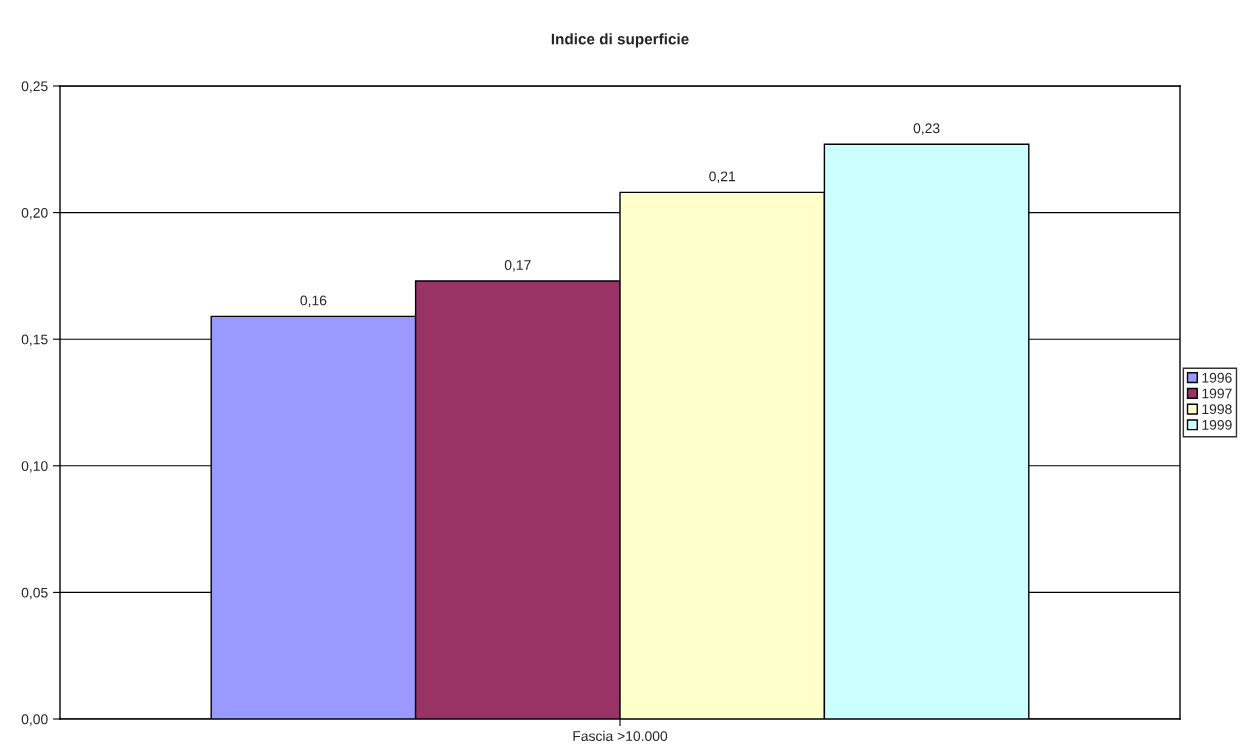 This screenshot has height=753, width=1257. I want to click on legend-label: 1998, so click(1217, 409).